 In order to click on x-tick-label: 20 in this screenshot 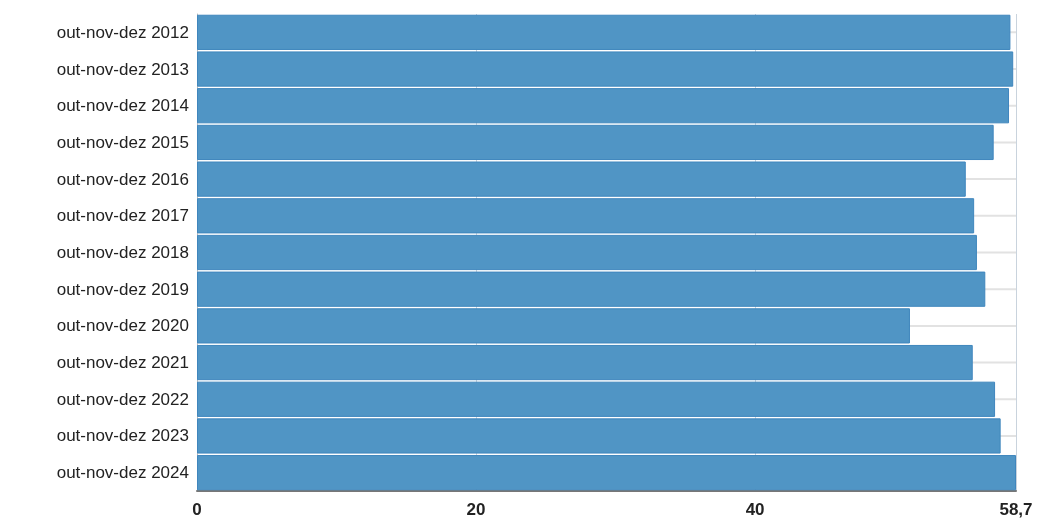, I will do `click(476, 509)`.